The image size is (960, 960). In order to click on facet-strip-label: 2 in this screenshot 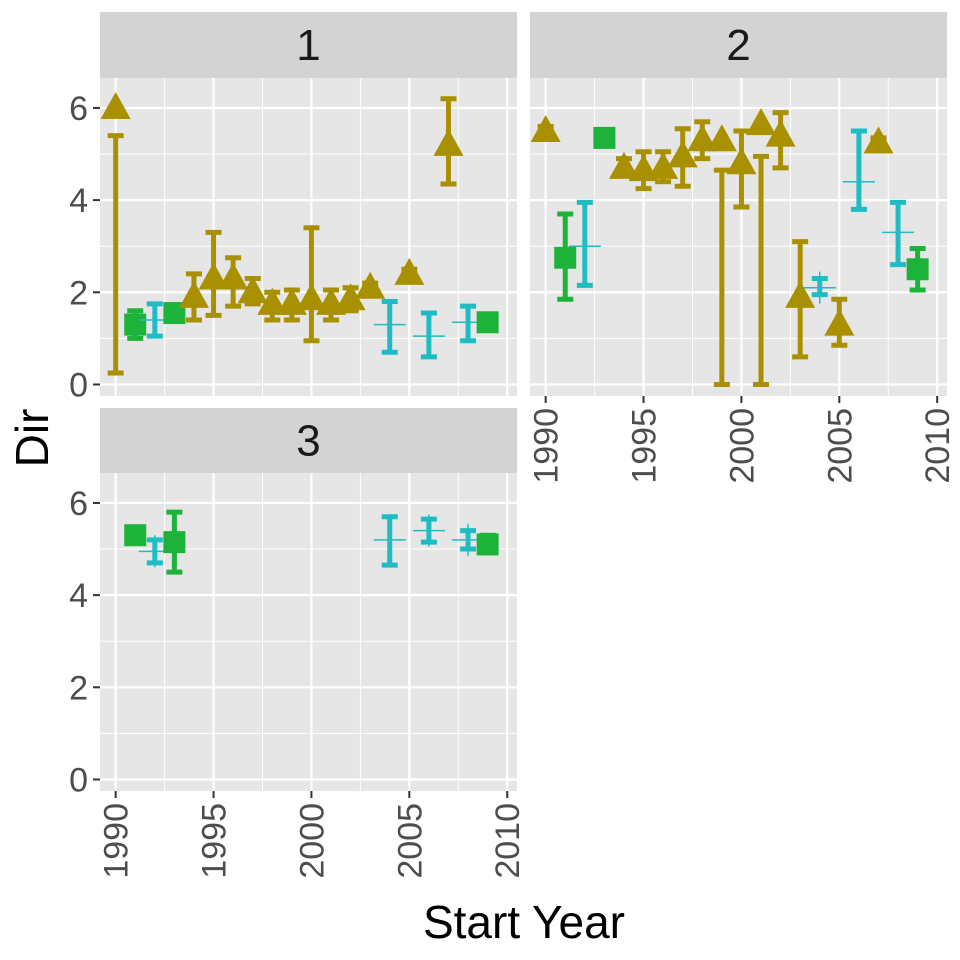, I will do `click(738, 45)`.